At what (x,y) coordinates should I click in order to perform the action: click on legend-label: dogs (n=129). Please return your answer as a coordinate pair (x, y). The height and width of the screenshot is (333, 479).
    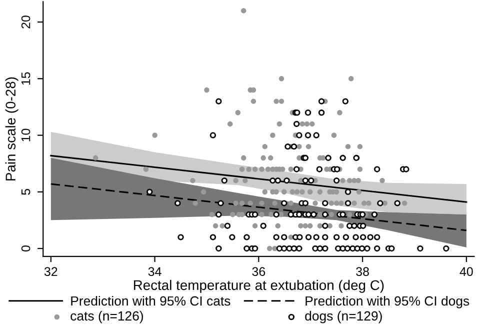
    Looking at the image, I should click on (343, 317).